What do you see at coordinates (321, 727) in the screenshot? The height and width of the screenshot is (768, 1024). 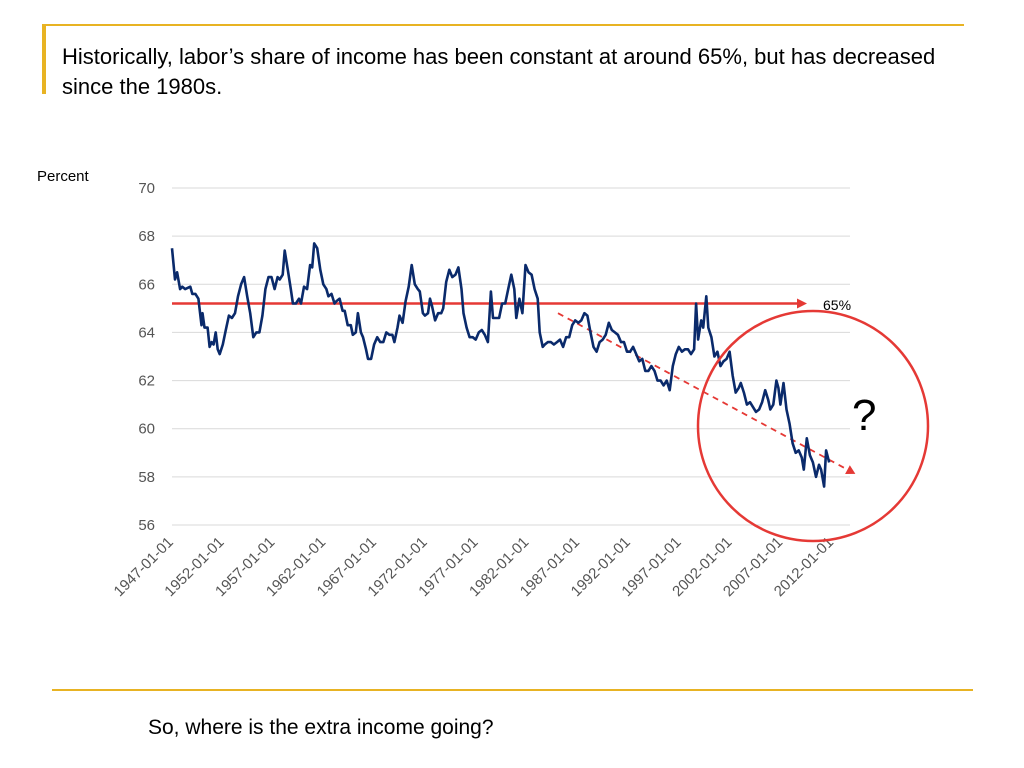 I see `footer-question: So, where is the extra income going?` at bounding box center [321, 727].